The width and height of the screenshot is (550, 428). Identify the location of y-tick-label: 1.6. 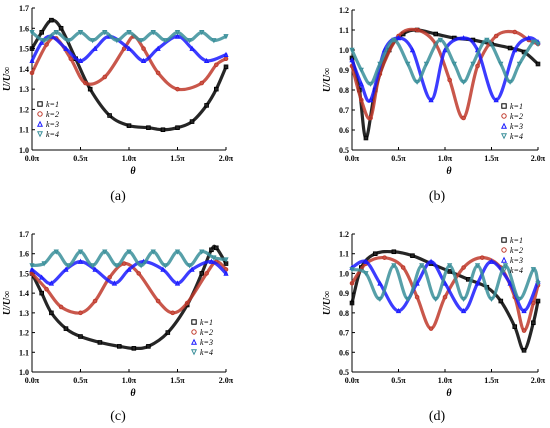
(24, 254).